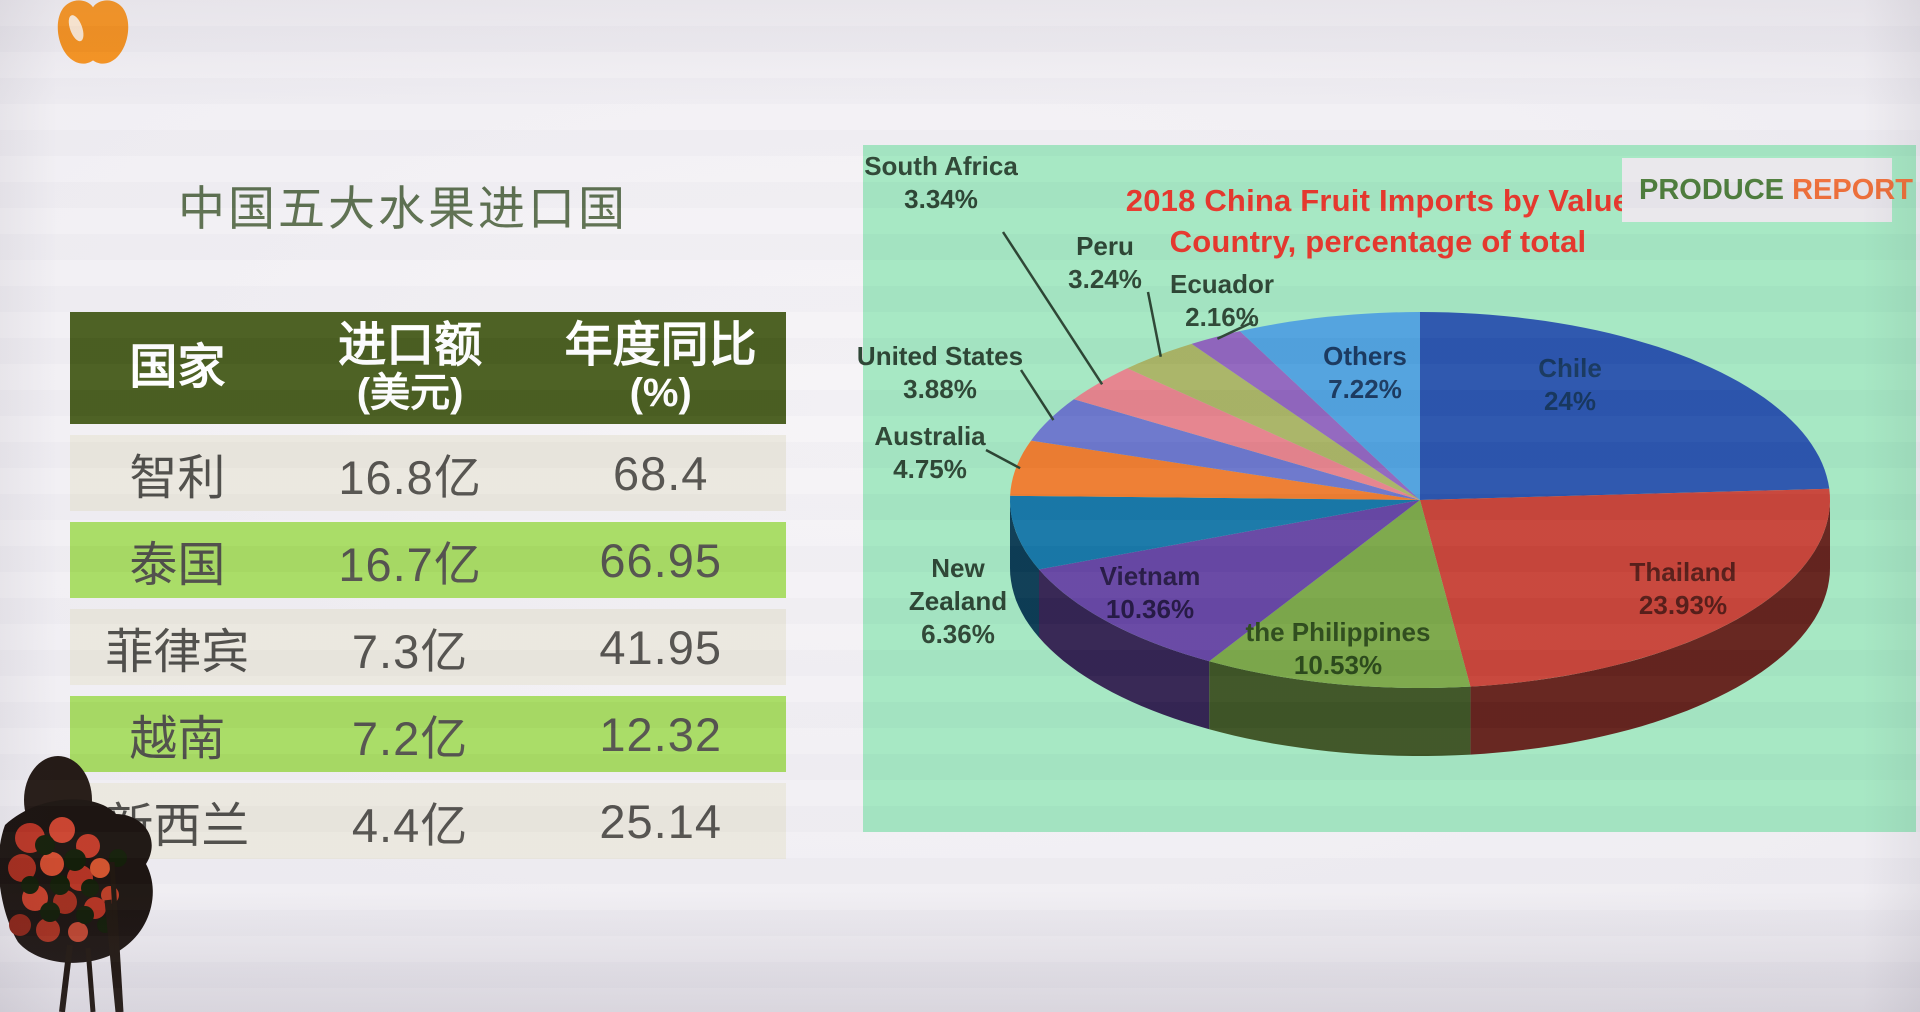 The image size is (1920, 1012). Describe the element at coordinates (1712, 189) in the screenshot. I see `logo-word-produce: PRODUCE` at that location.